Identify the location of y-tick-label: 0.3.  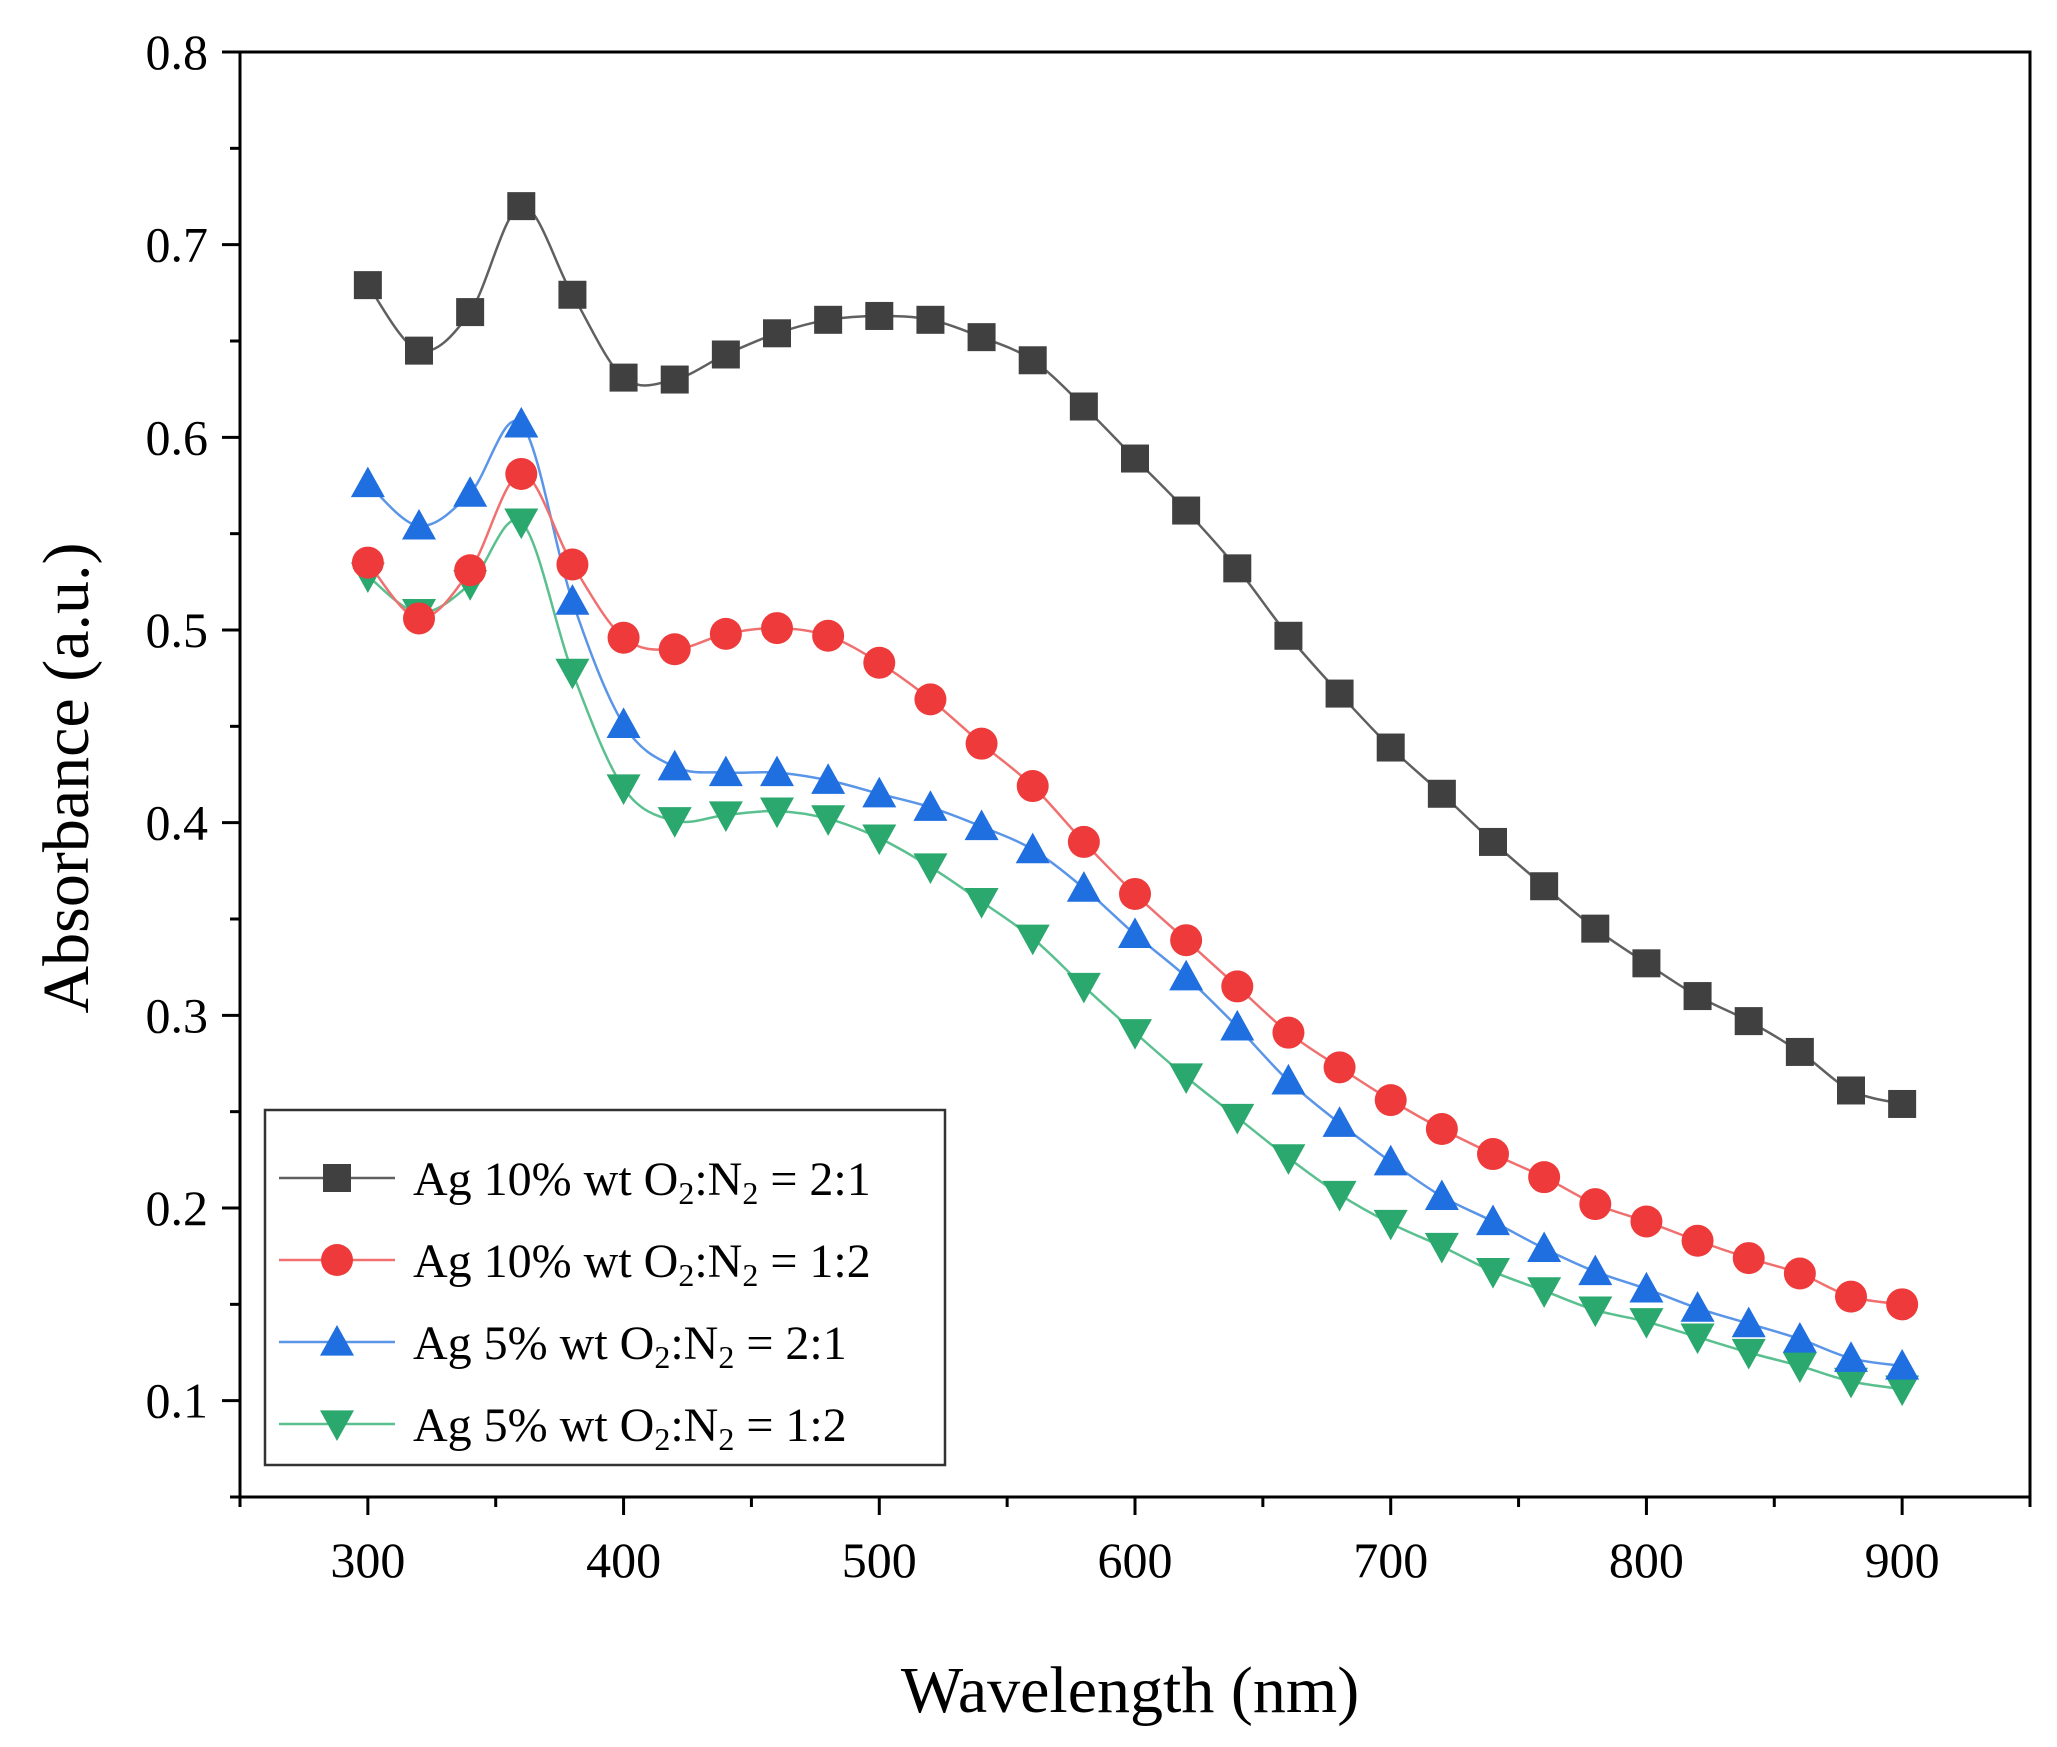
(177, 1015).